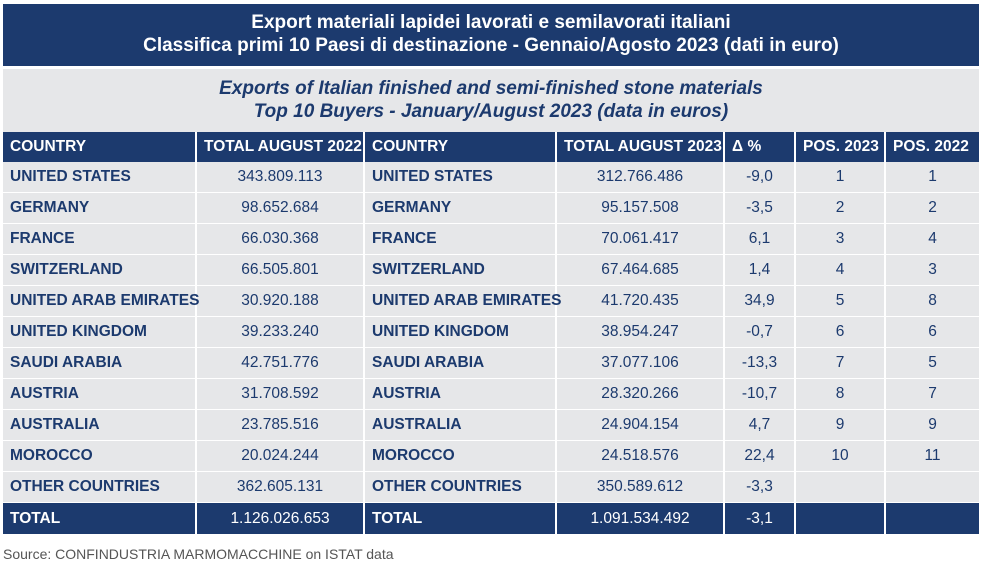 The width and height of the screenshot is (982, 570). I want to click on cell-pos-2023: 7, so click(841, 363).